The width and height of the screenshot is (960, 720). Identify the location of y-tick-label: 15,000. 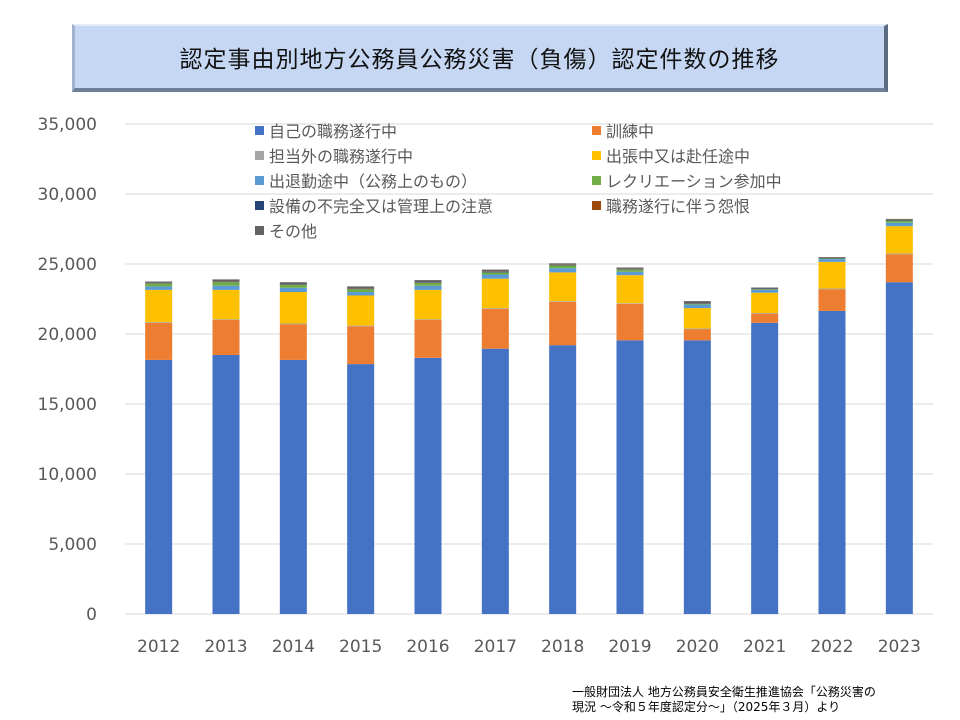
(67, 405).